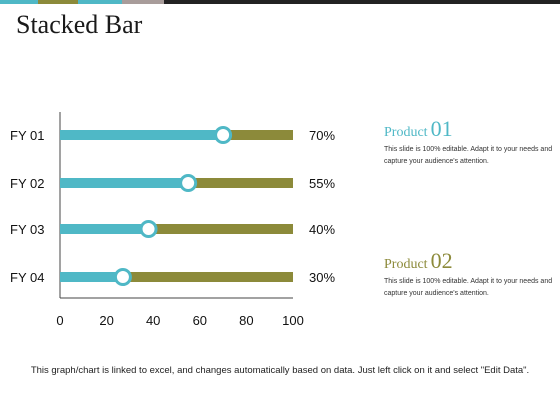  I want to click on x-tick-label: 60, so click(200, 320).